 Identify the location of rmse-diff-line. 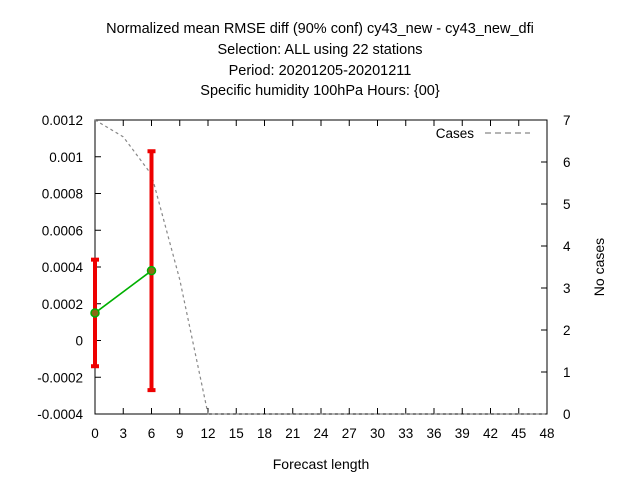
(123, 292).